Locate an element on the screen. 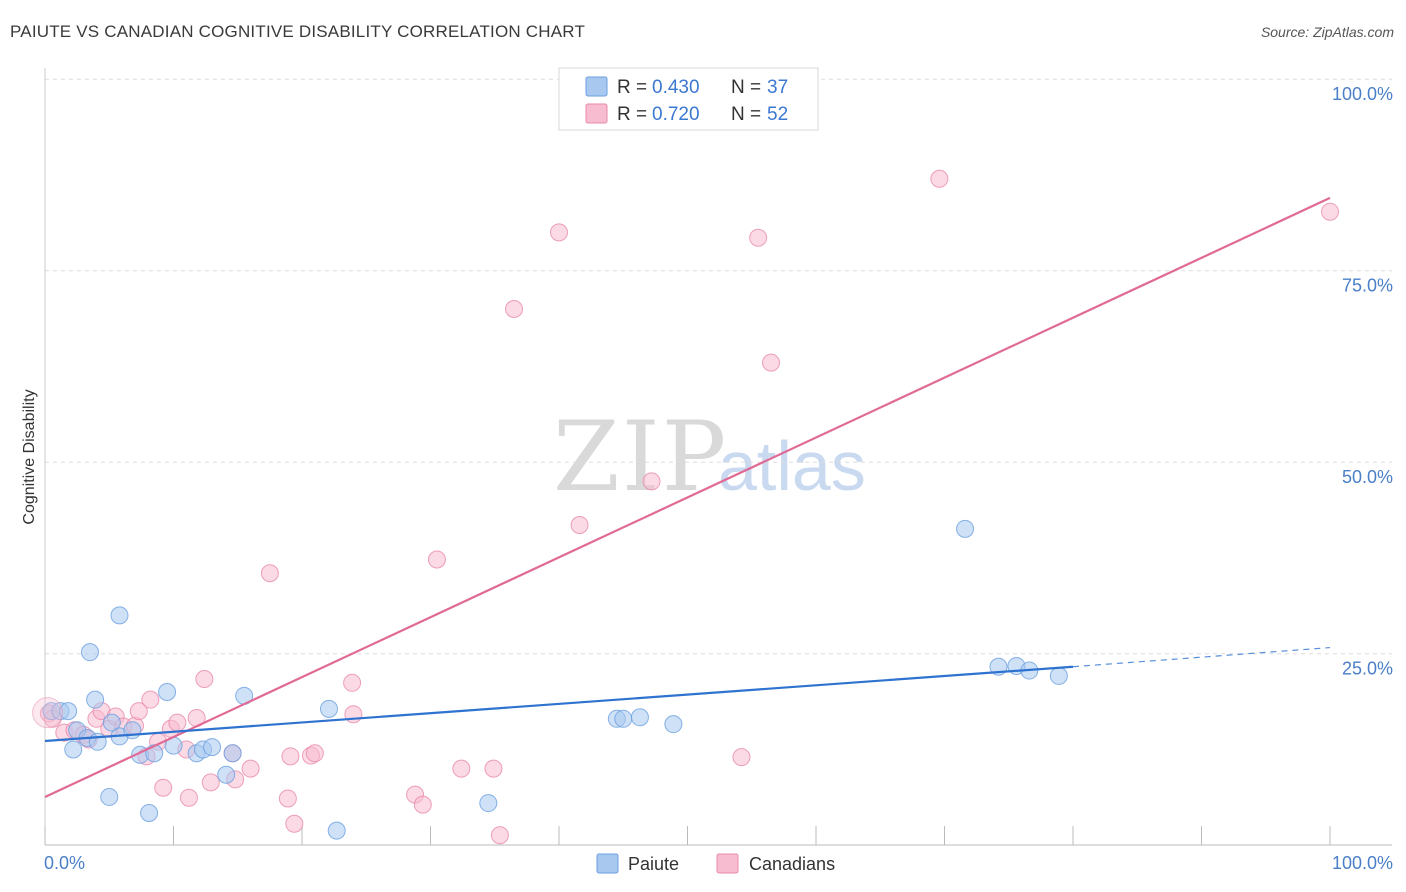 Image resolution: width=1406 pixels, height=892 pixels. legend-r-label-2: R = is located at coordinates (632, 114).